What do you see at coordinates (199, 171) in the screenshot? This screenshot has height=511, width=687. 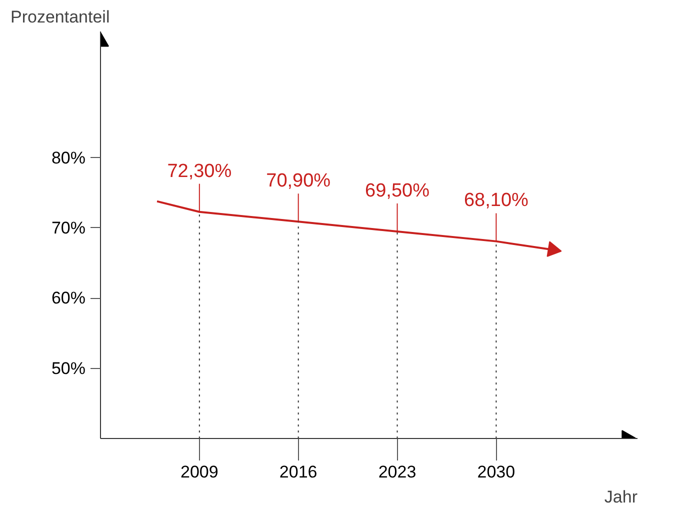 I see `data-label: 72,30%` at bounding box center [199, 171].